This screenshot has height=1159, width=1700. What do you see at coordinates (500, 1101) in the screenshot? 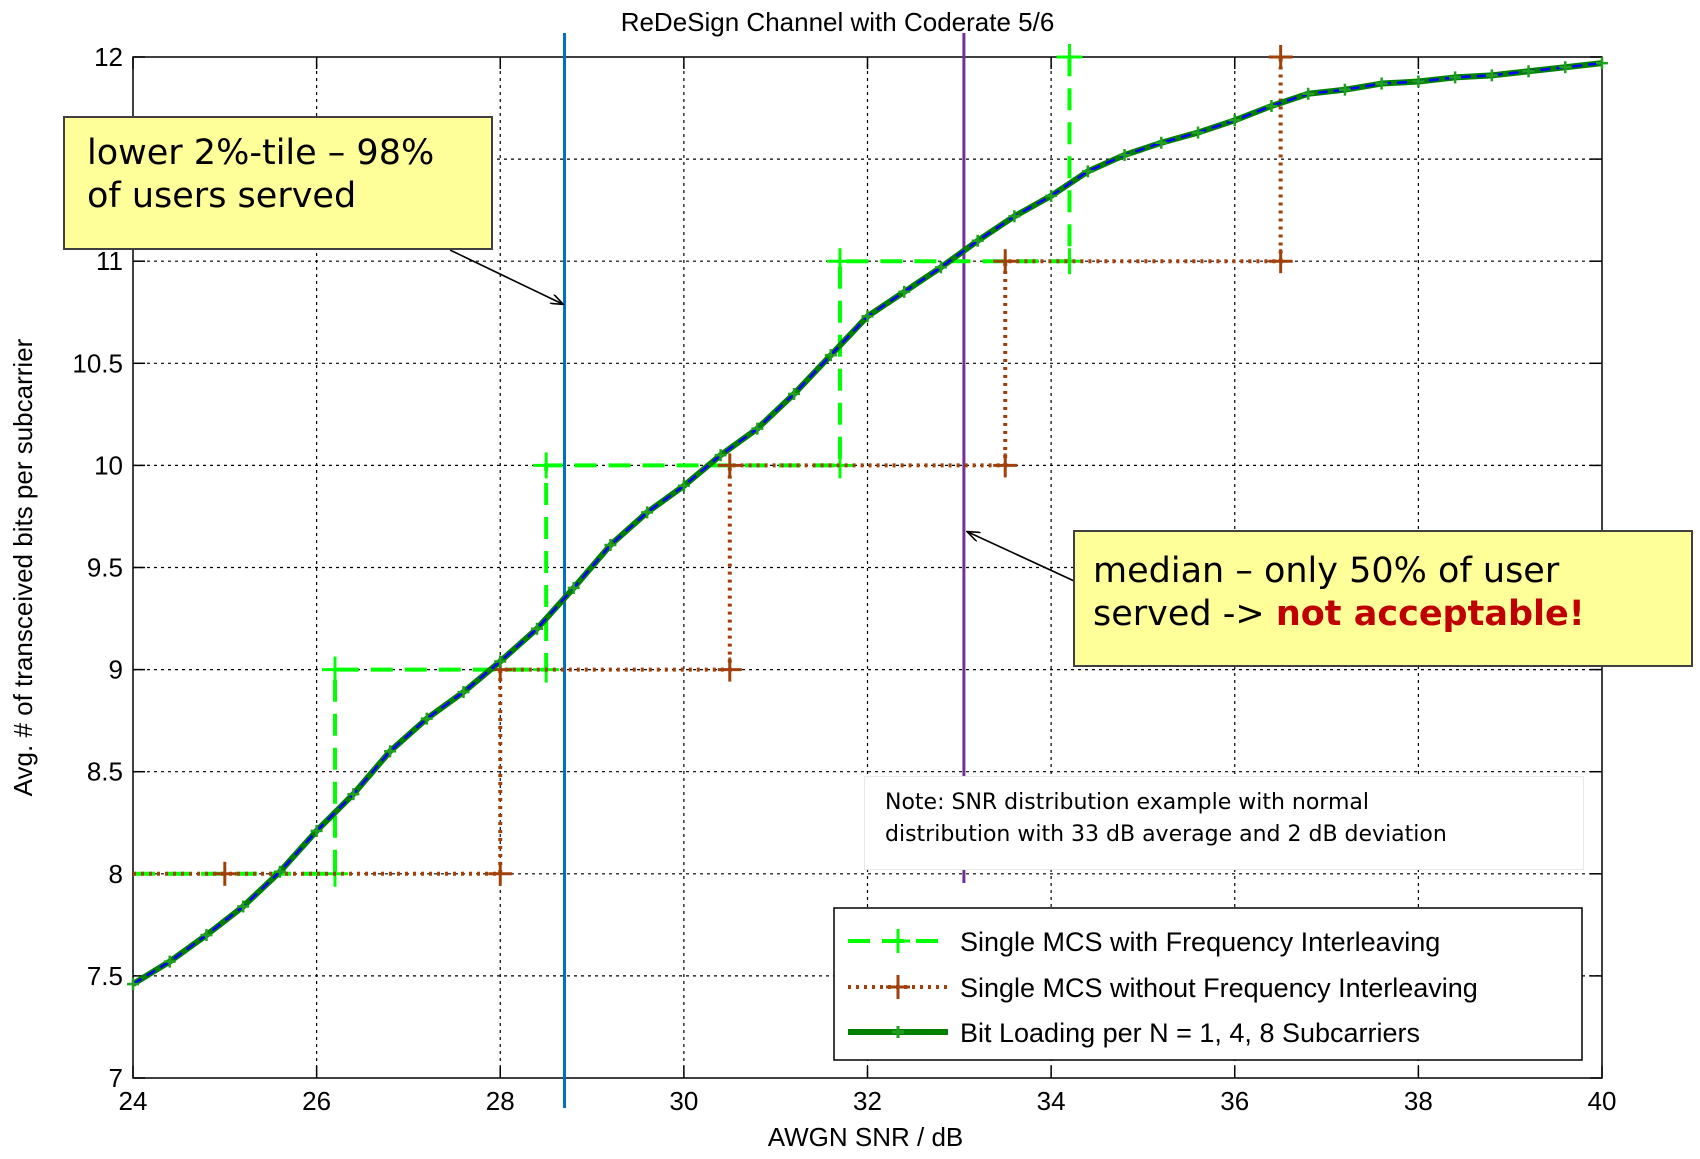
I see `x-tick-label: 28` at bounding box center [500, 1101].